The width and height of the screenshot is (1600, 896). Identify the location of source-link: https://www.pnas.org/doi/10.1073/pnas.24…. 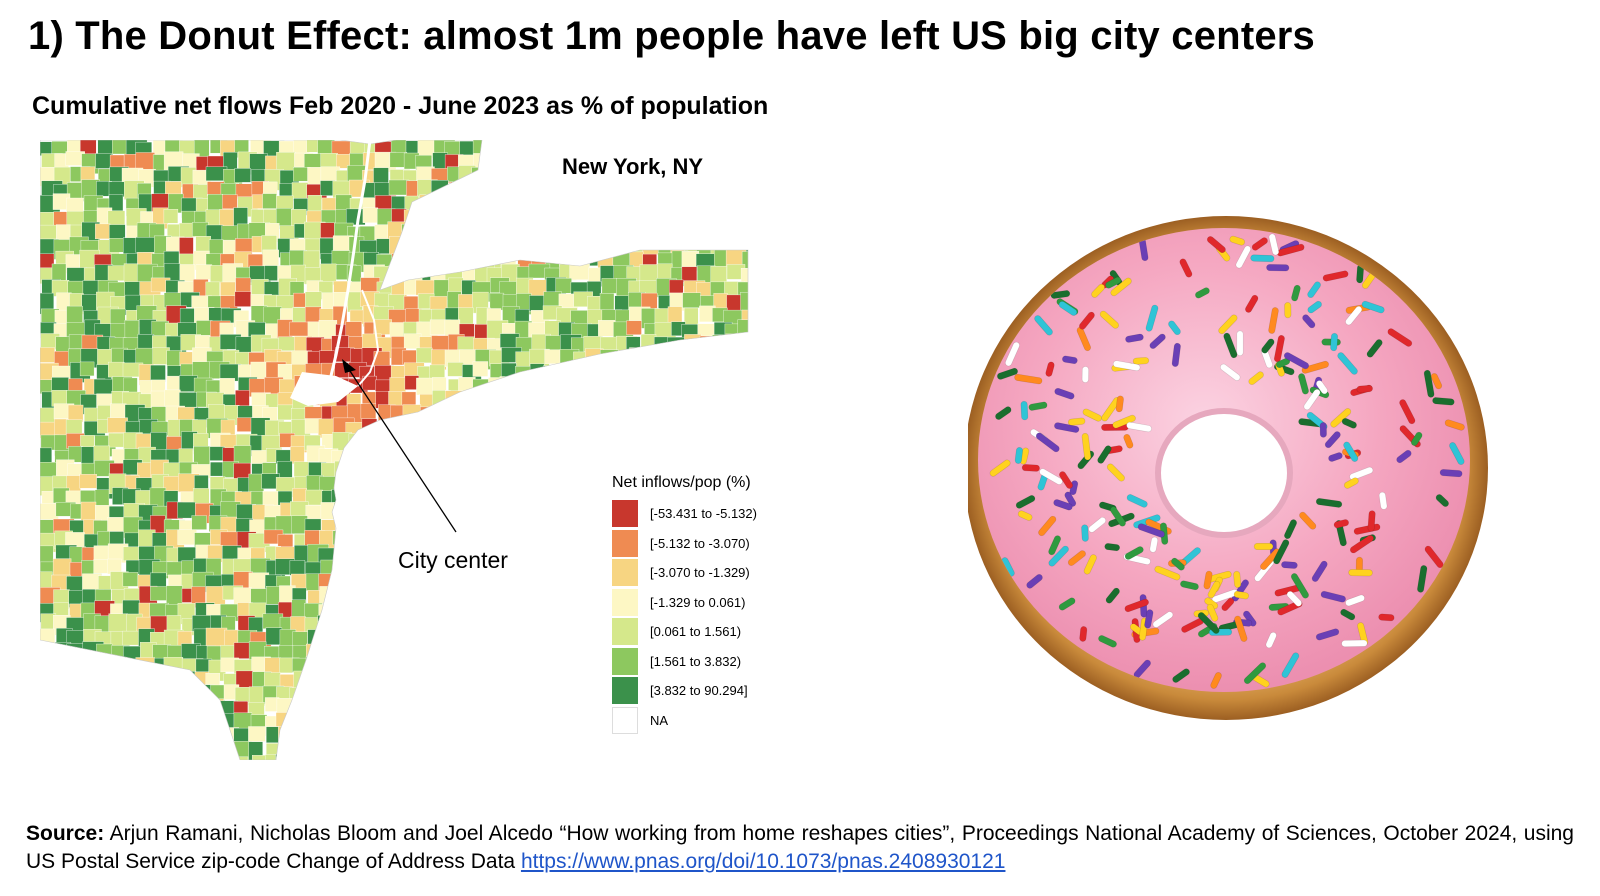
(763, 861).